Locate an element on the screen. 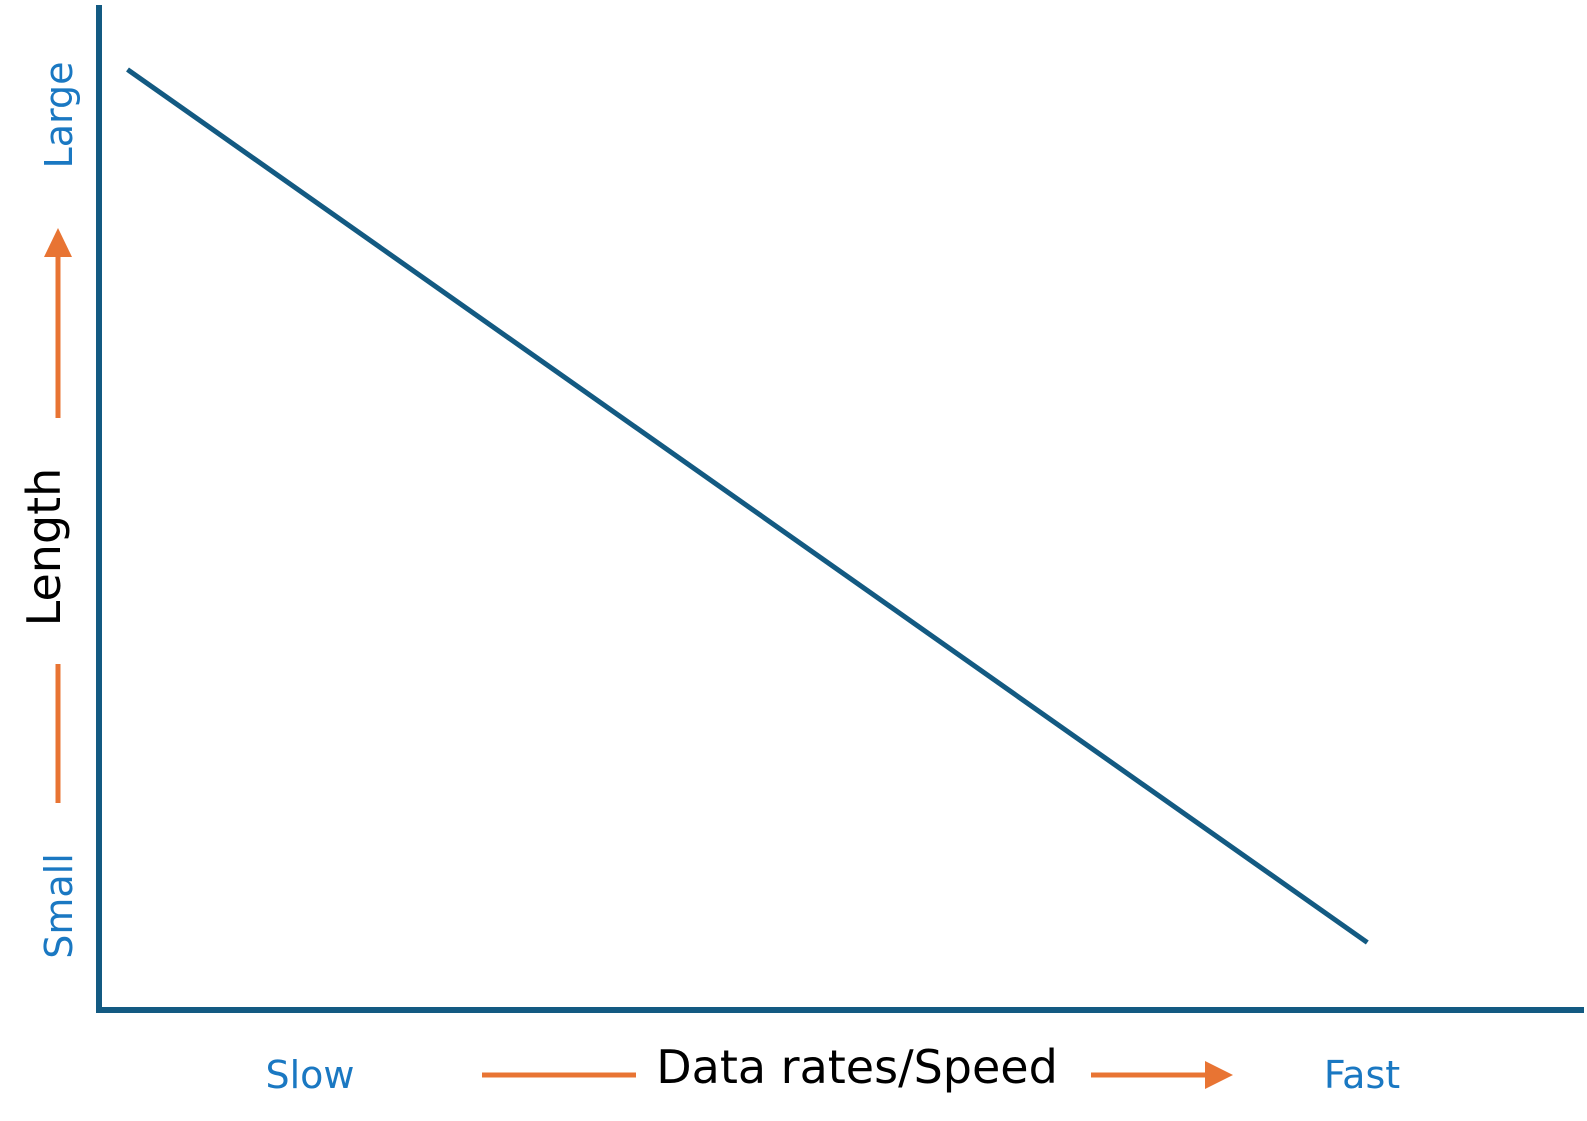  y-low-label: Small is located at coordinates (59, 906).